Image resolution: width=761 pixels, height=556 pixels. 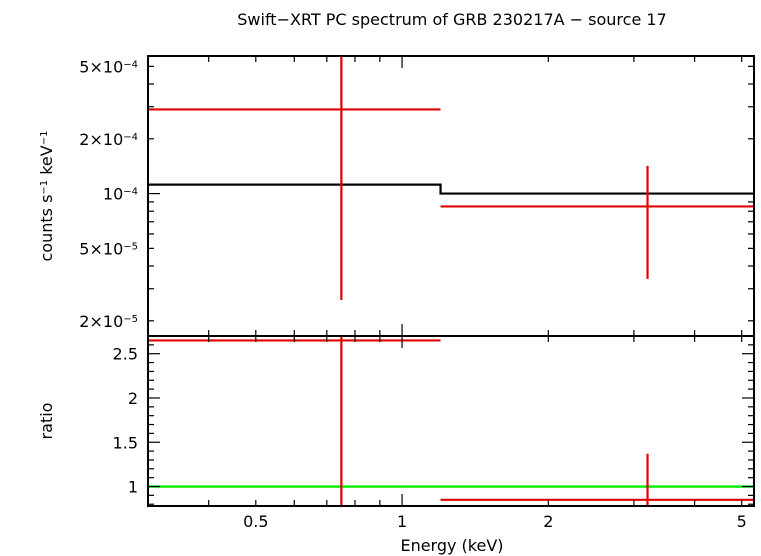 I want to click on y-tick-label: 5×10−5, so click(x=108, y=248).